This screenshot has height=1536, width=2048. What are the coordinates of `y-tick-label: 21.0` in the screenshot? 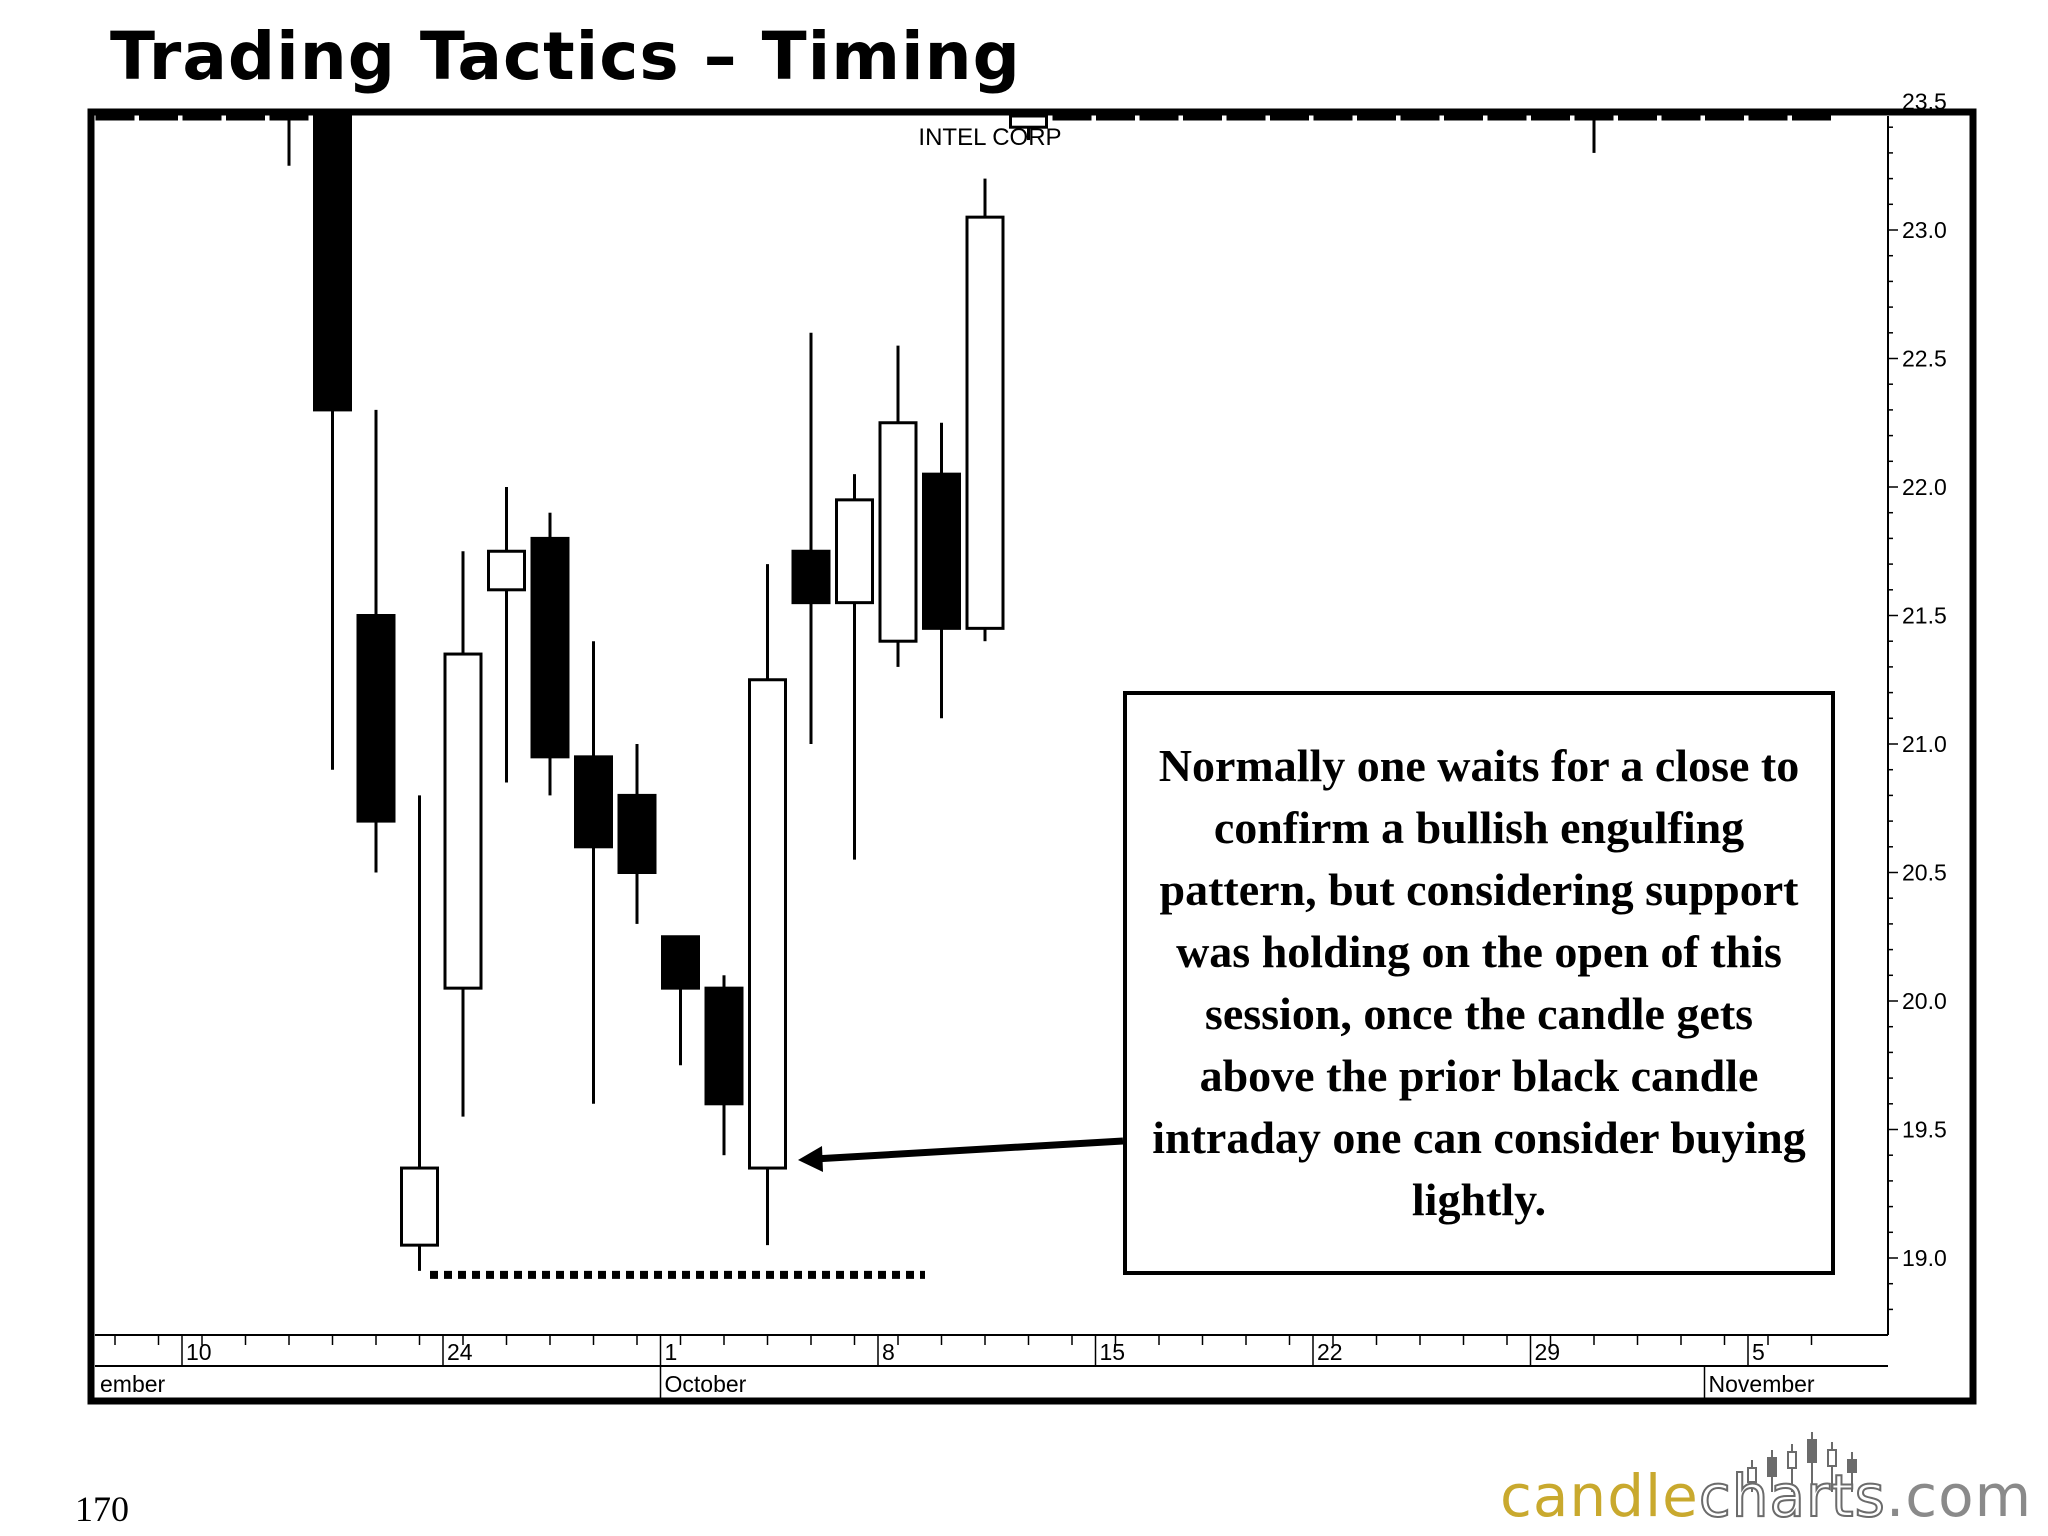 It's located at (1924, 744).